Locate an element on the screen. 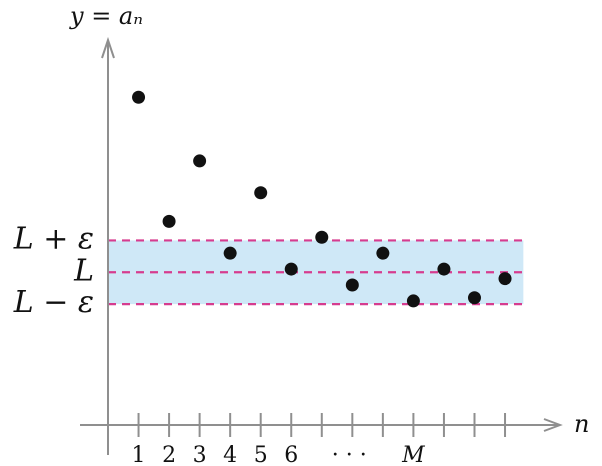 This screenshot has height=466, width=602. lower-bound-label: L − ε is located at coordinates (53, 302).